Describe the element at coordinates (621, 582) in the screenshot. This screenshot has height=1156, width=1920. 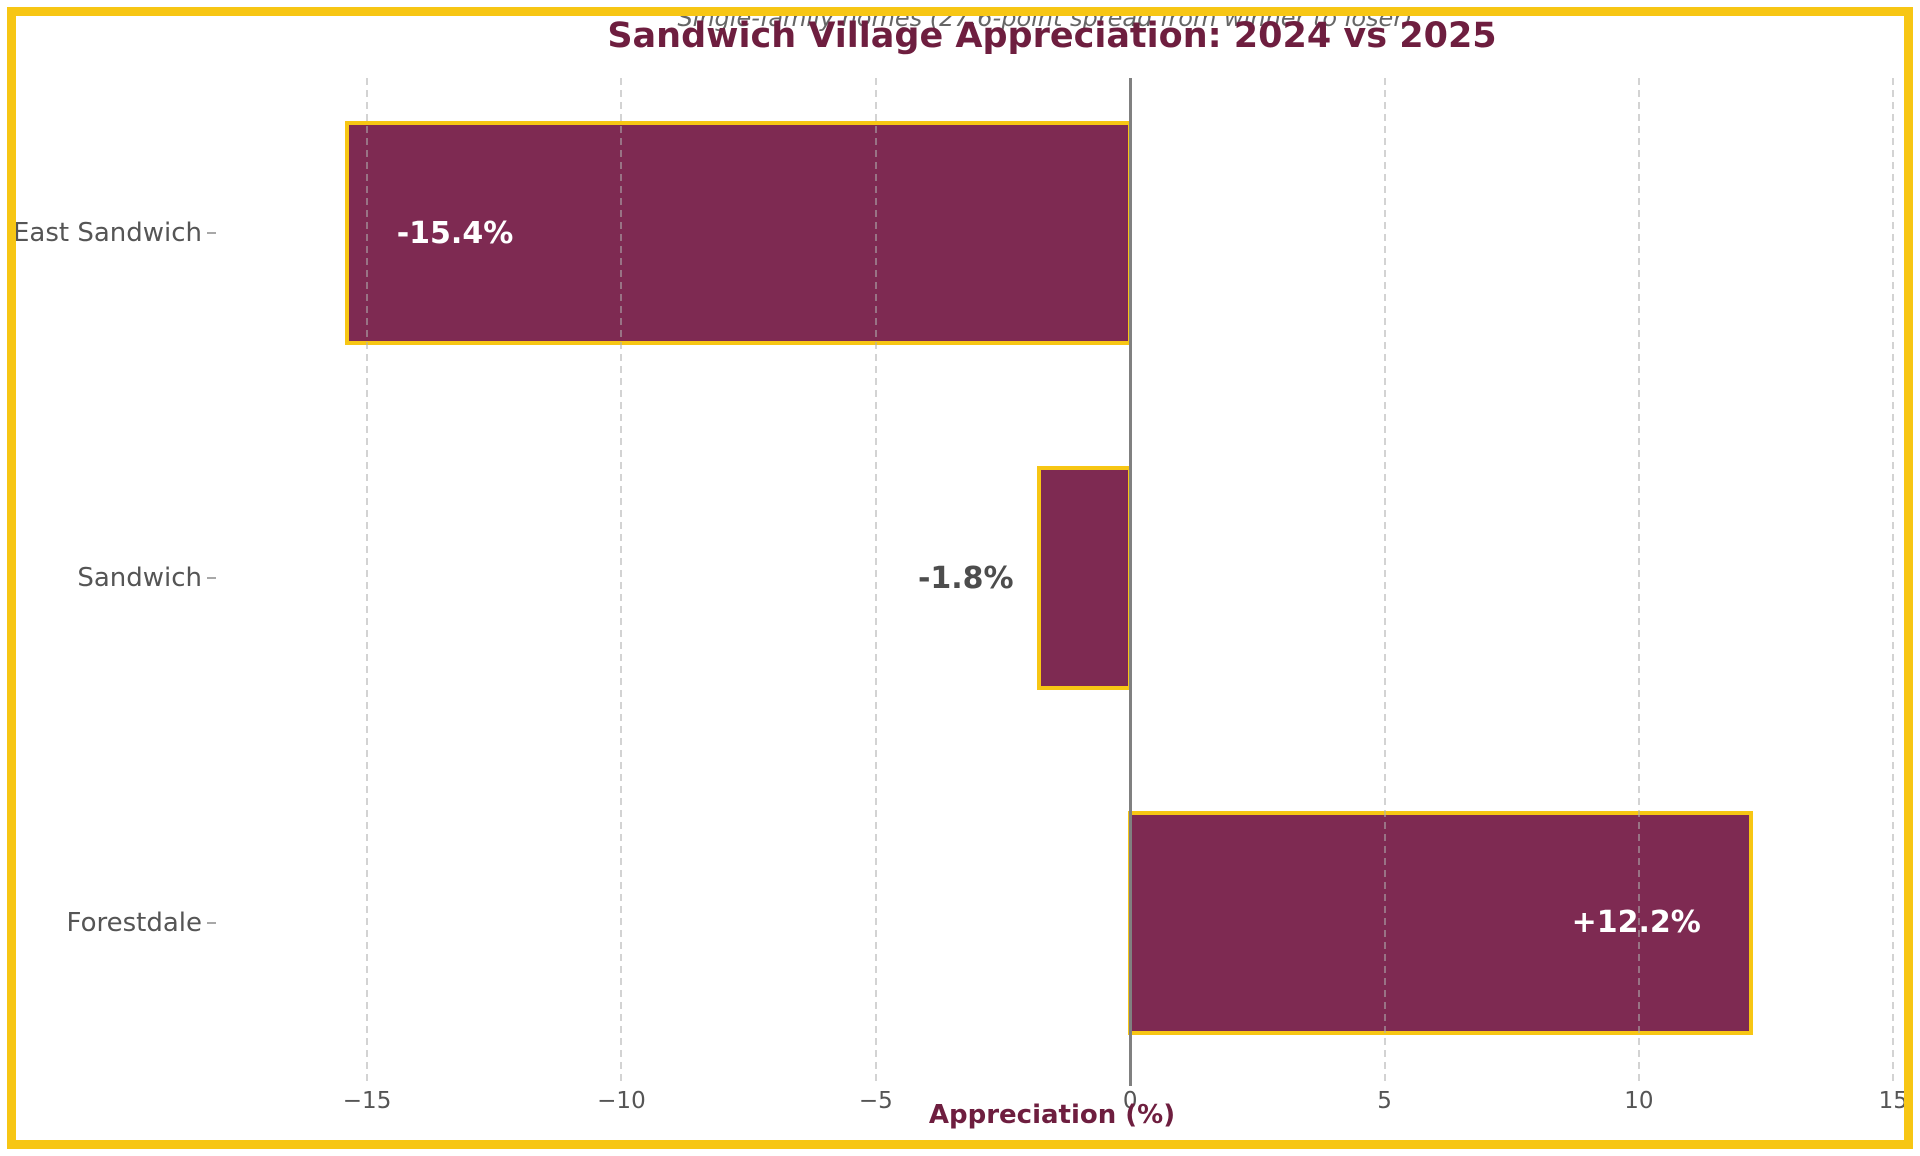
I see `gridline-x--10` at that location.